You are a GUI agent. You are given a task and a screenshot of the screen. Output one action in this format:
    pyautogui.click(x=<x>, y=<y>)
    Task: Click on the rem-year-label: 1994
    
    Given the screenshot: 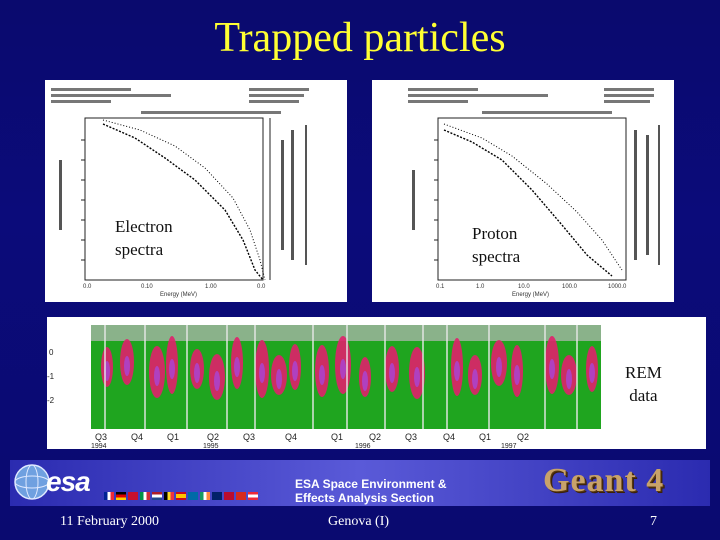 What is the action you would take?
    pyautogui.click(x=99, y=446)
    